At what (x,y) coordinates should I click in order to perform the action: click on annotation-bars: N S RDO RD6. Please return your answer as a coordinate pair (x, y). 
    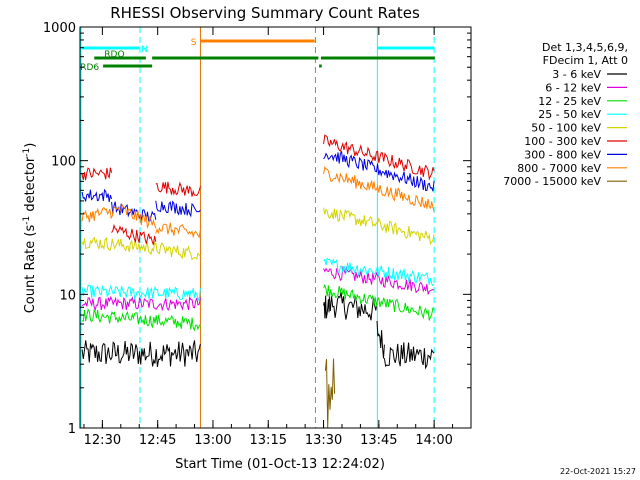
    Looking at the image, I should click on (257, 55).